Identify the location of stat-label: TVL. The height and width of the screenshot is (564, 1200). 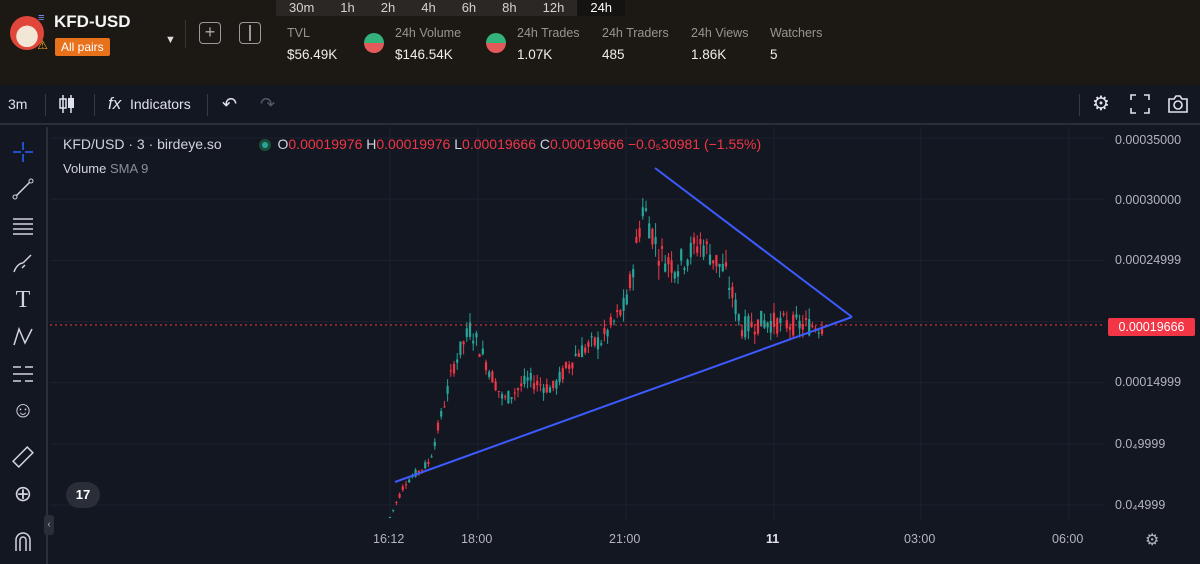
(298, 33).